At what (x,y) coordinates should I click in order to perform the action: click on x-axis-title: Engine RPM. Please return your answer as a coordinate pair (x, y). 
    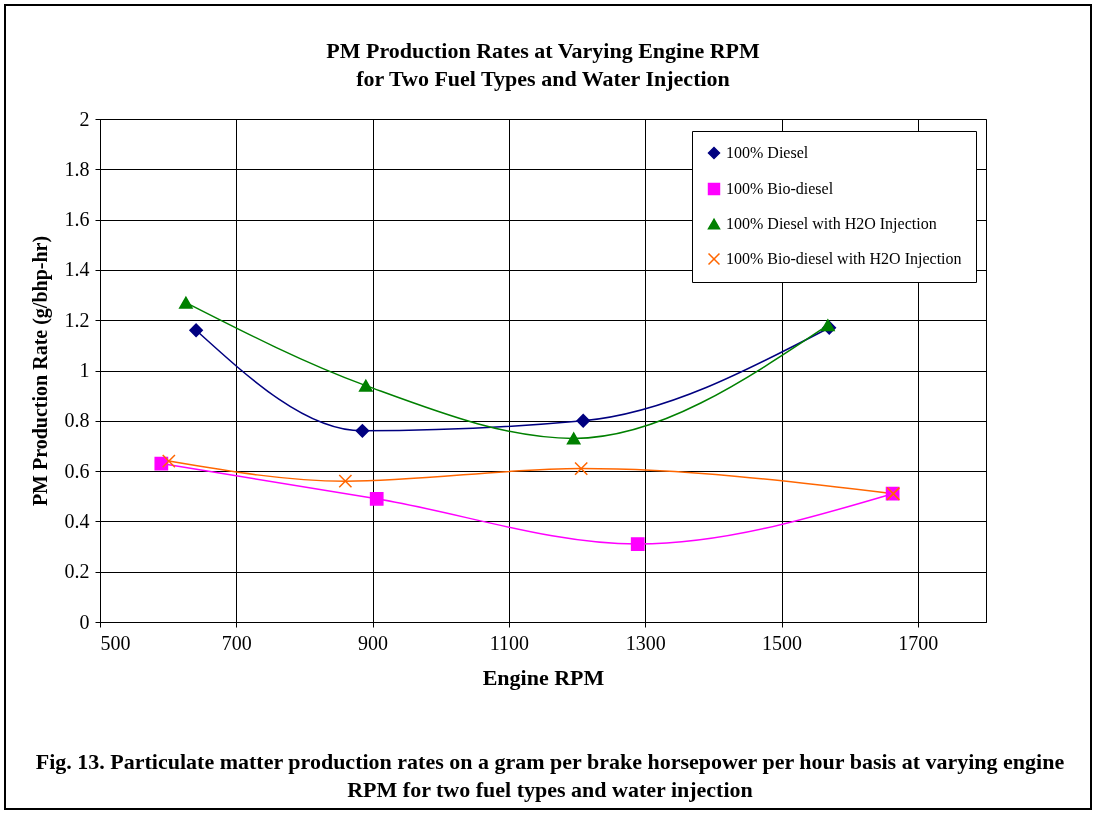
    Looking at the image, I should click on (543, 677).